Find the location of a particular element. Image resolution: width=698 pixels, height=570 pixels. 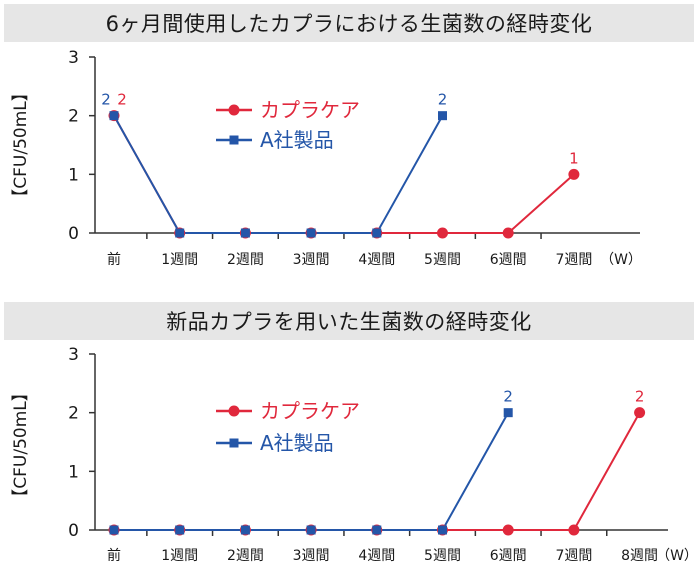

chart-title: 6ヶ月間使用したカプラにおける生菌数の経時変化 is located at coordinates (349, 23).